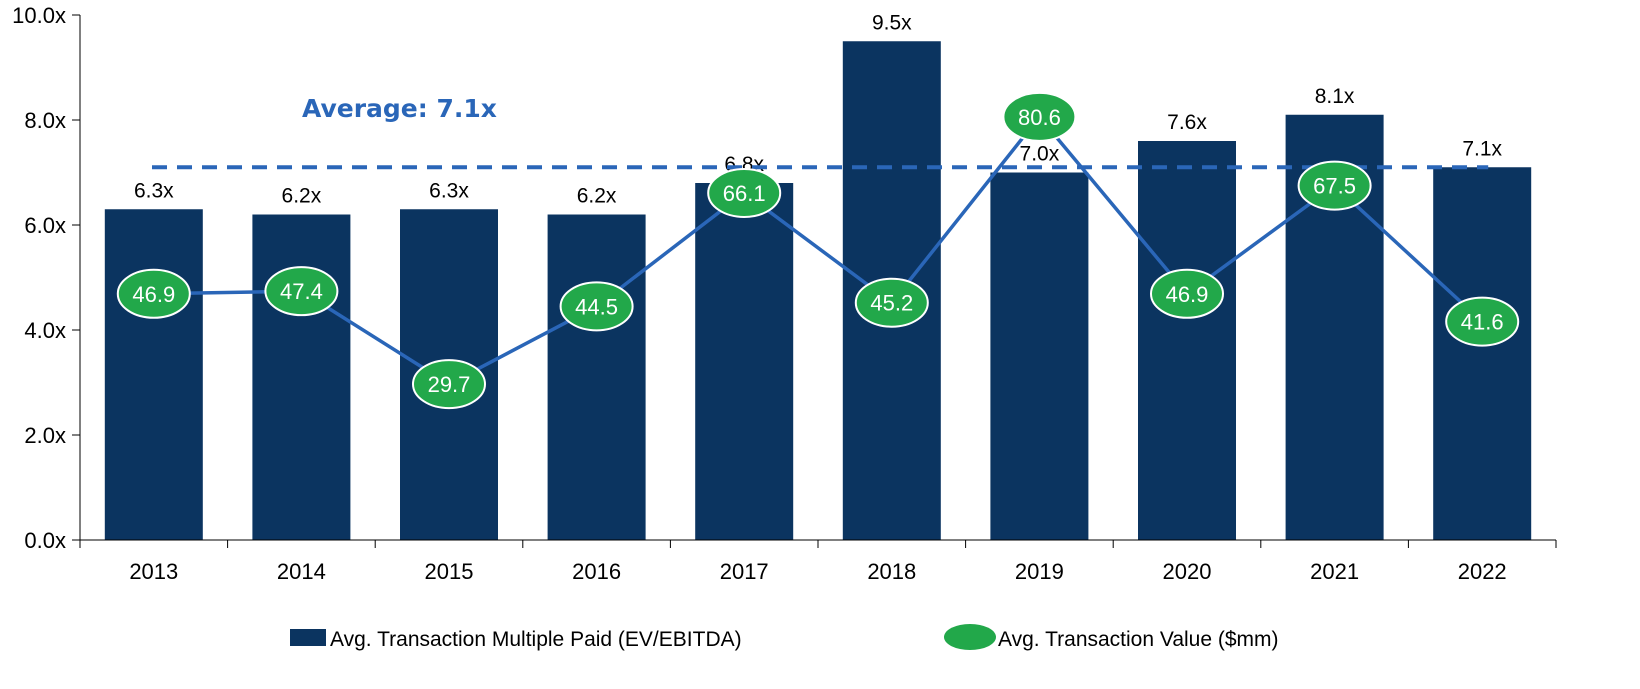 This screenshot has height=689, width=1640. Describe the element at coordinates (970, 637) in the screenshot. I see `legend-marker-swatch` at that location.